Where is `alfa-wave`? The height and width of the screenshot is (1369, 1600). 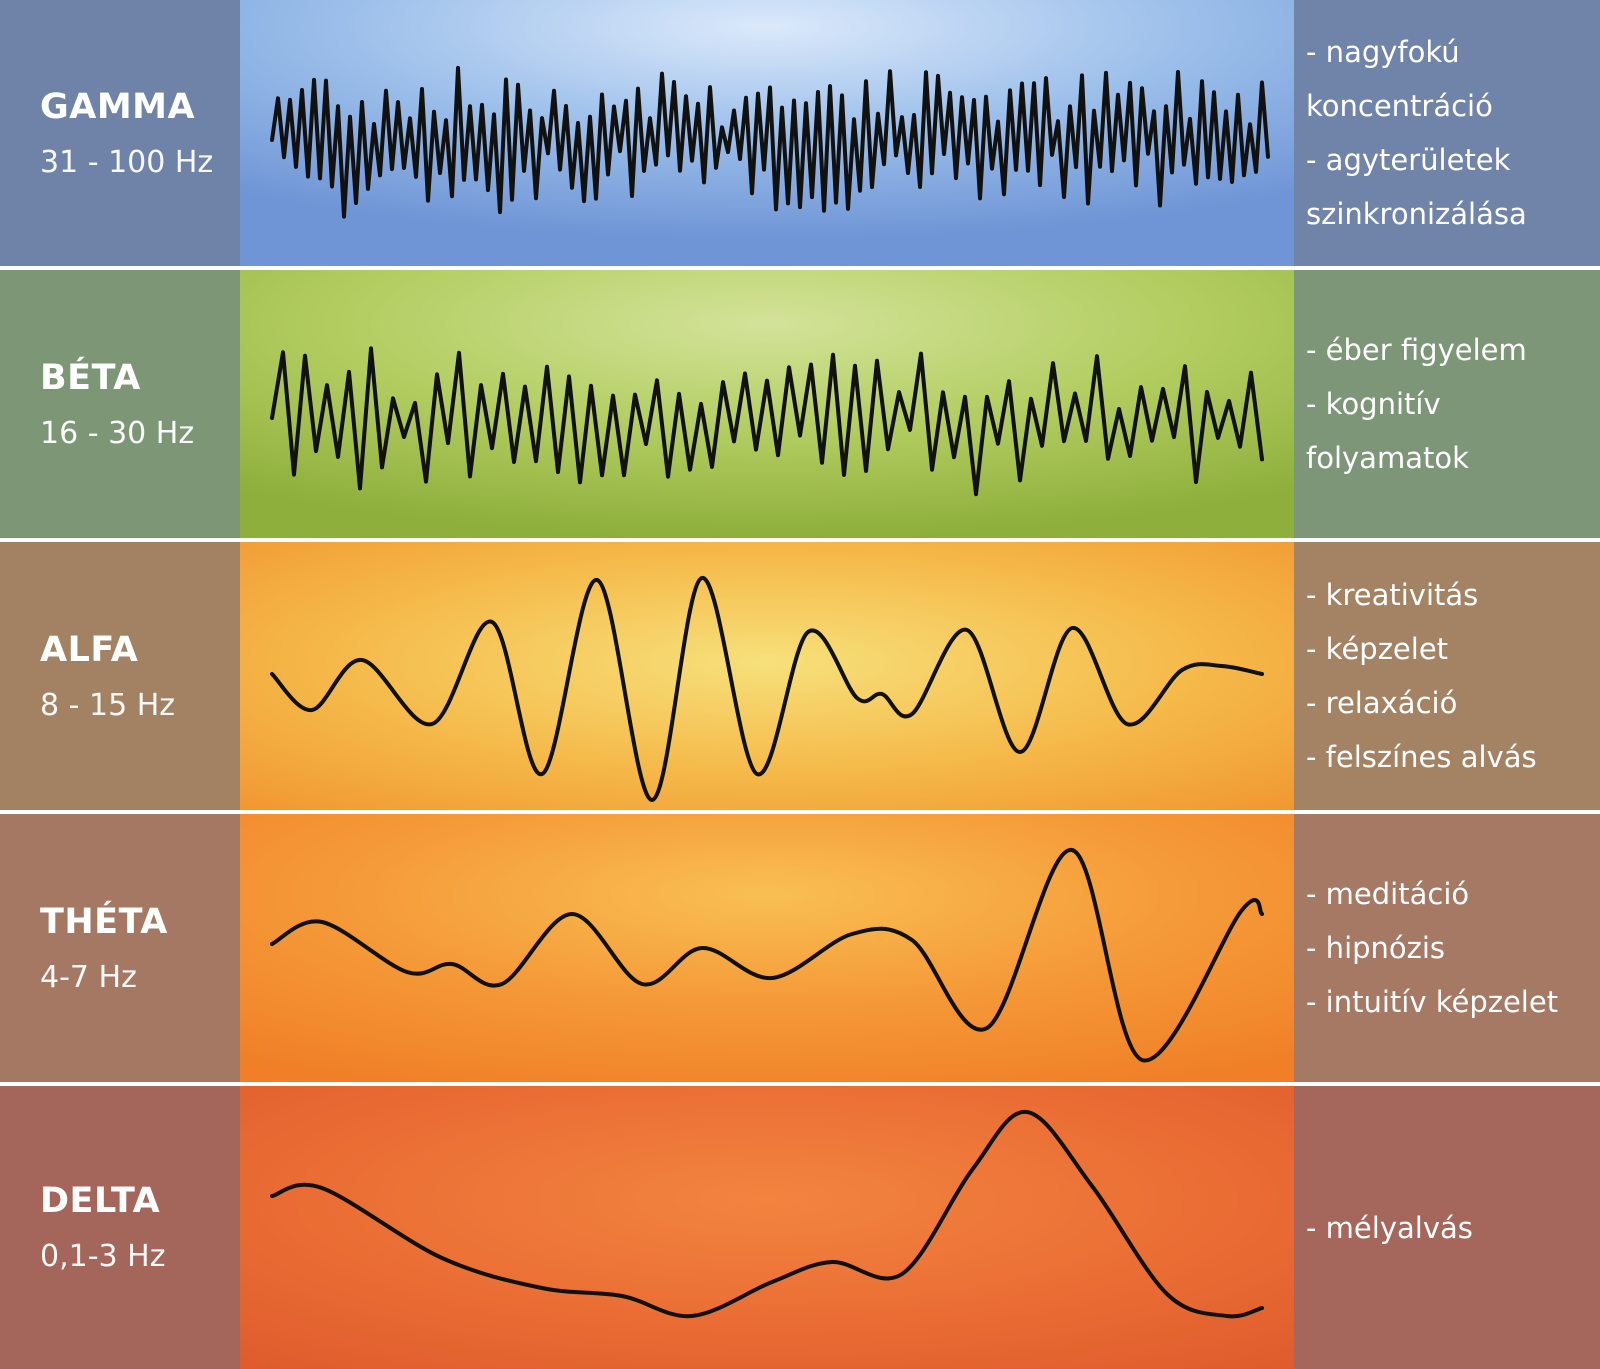 alfa-wave is located at coordinates (767, 676).